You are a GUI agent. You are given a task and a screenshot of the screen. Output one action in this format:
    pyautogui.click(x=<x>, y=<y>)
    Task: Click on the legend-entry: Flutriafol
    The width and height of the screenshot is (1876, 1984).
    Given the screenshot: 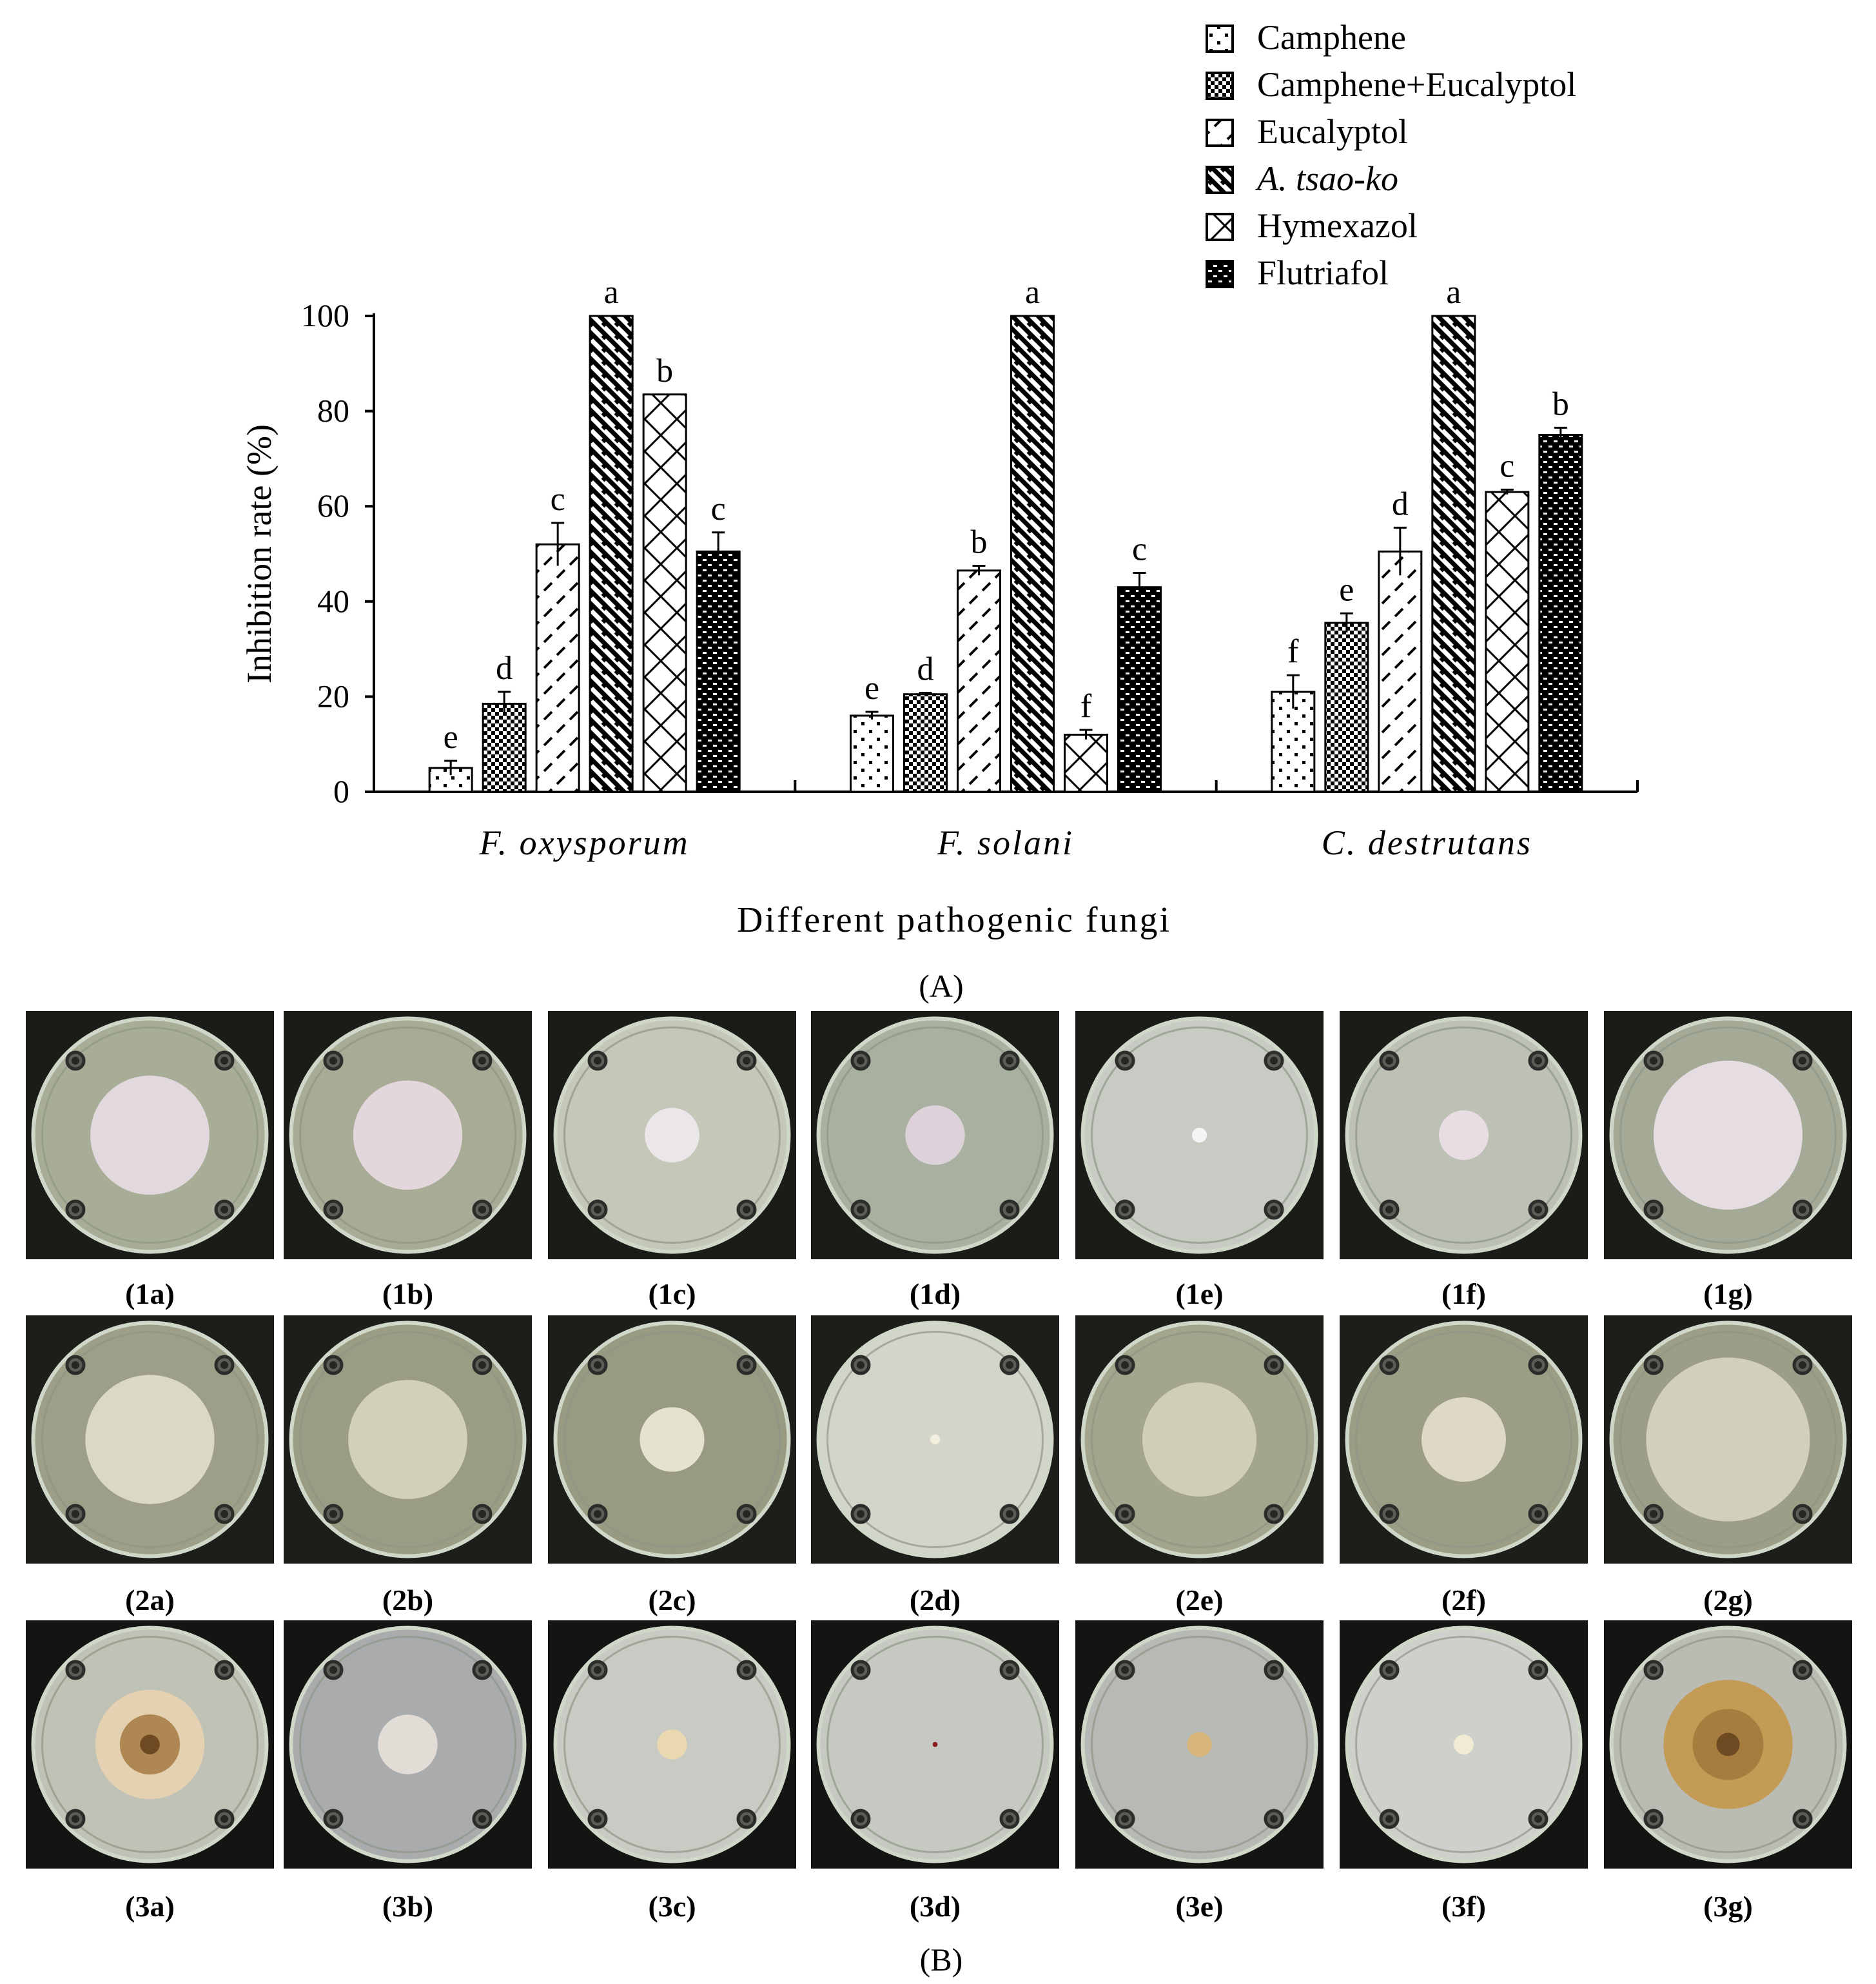 What is the action you would take?
    pyautogui.click(x=1323, y=272)
    